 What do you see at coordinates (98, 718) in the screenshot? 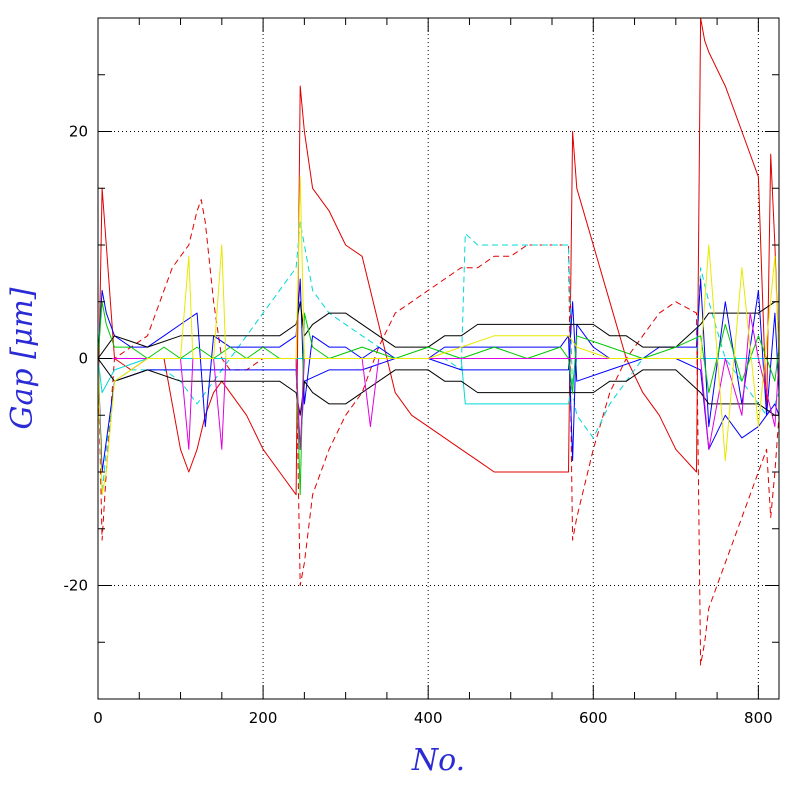
I see `x-tick-label: 0` at bounding box center [98, 718].